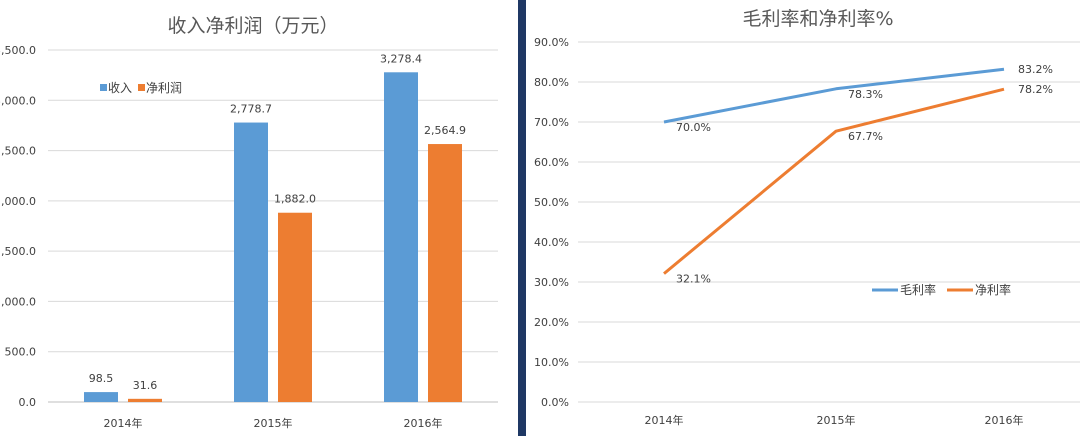 The height and width of the screenshot is (436, 1080). I want to click on bar-y-tick-label: 2,500.0, so click(18, 151).